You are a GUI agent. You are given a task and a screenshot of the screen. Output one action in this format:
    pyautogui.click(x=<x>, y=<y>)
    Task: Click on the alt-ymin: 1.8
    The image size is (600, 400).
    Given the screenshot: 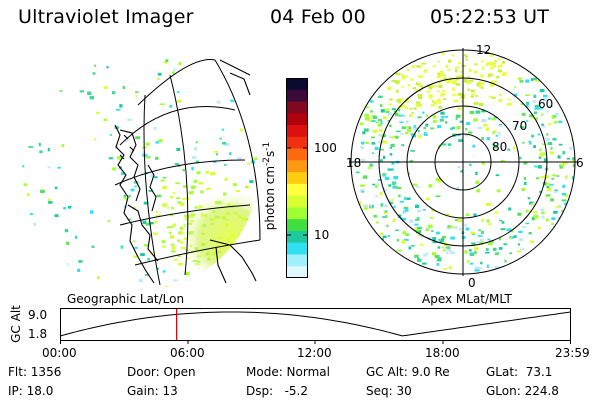 What is the action you would take?
    pyautogui.click(x=38, y=334)
    